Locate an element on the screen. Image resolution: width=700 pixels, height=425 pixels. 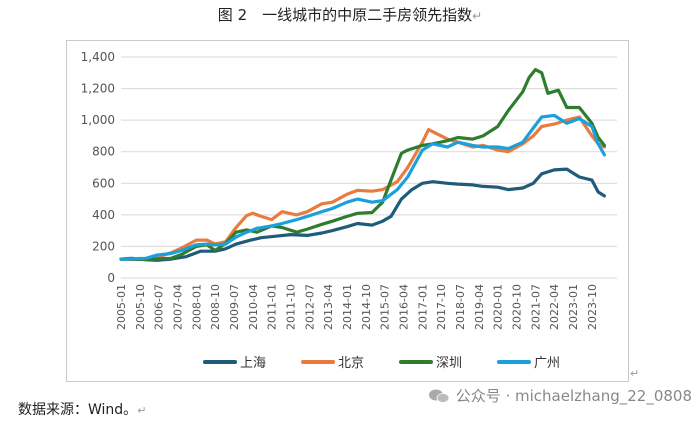
x-tick-label: 2008-10 is located at coordinates (215, 307).